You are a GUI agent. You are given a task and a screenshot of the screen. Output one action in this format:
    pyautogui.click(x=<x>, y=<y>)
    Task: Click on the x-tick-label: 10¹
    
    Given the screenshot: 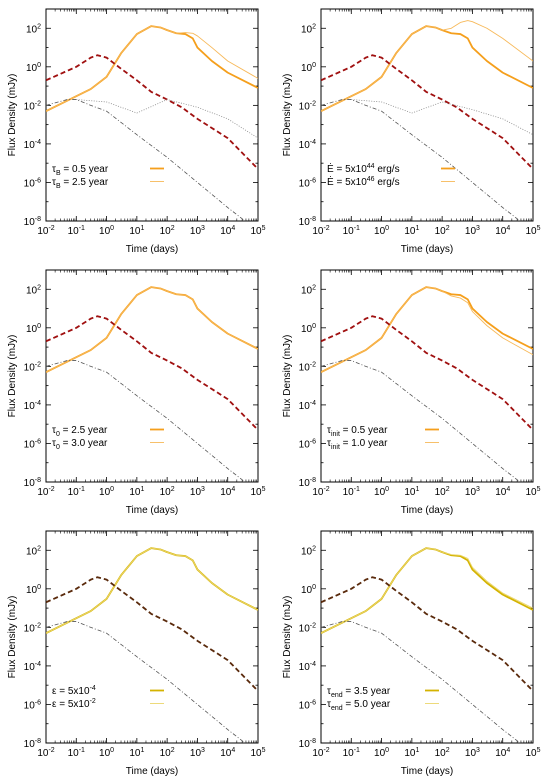 What is the action you would take?
    pyautogui.click(x=411, y=231)
    